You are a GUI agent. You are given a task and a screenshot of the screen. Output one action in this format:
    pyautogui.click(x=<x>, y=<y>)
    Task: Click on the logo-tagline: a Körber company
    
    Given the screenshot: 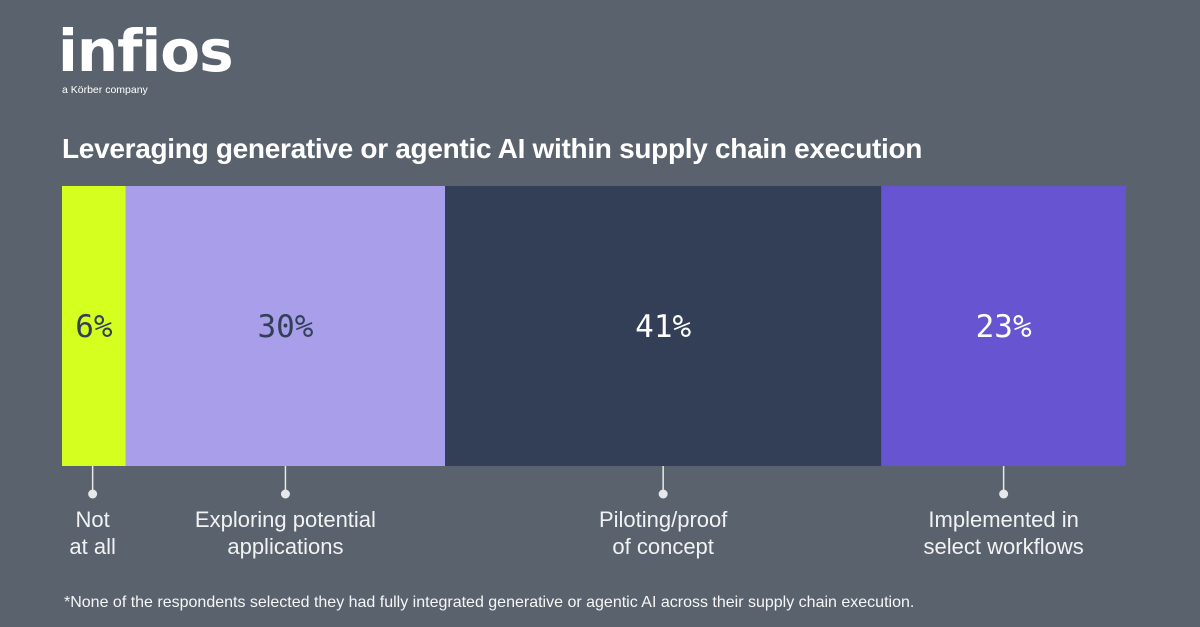 What is the action you would take?
    pyautogui.click(x=105, y=90)
    